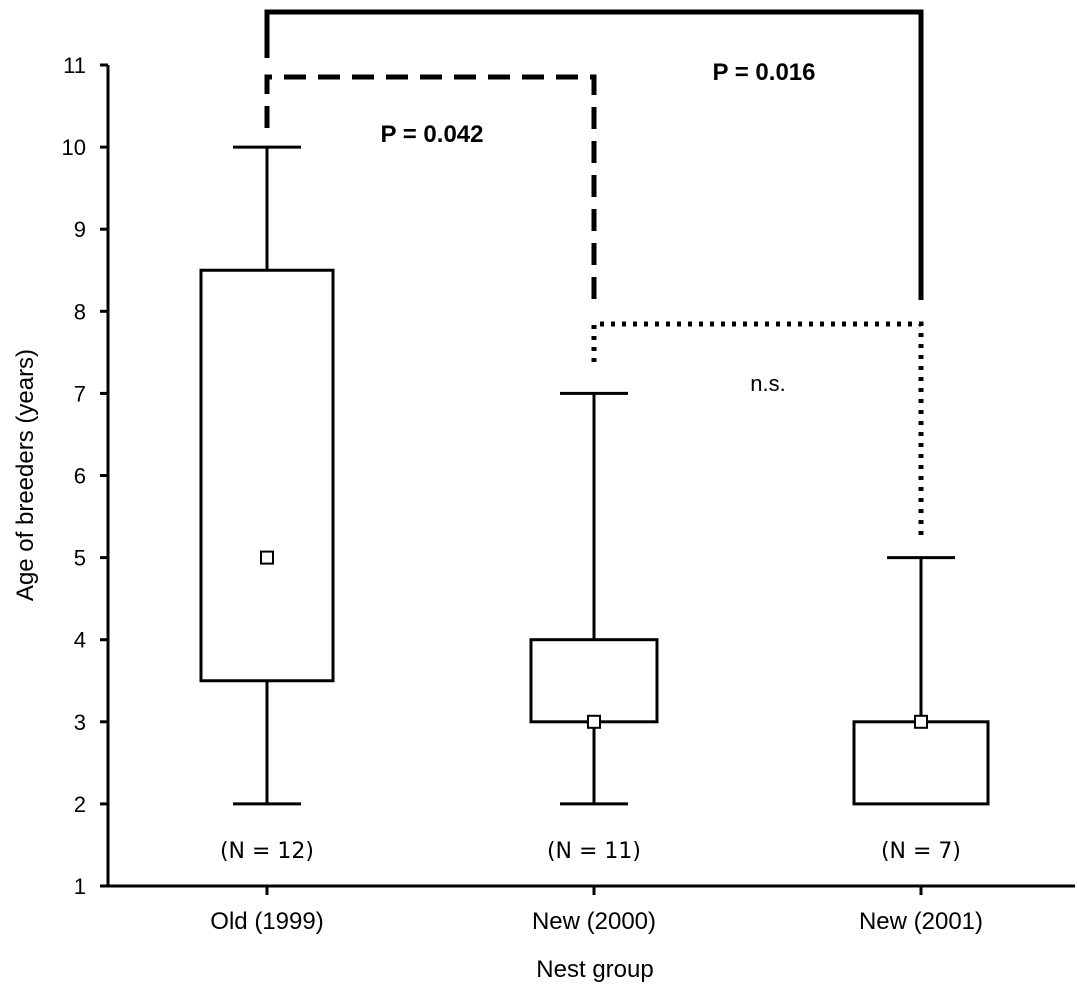 The image size is (1077, 992). I want to click on x-tick-label: New (2000), so click(594, 921).